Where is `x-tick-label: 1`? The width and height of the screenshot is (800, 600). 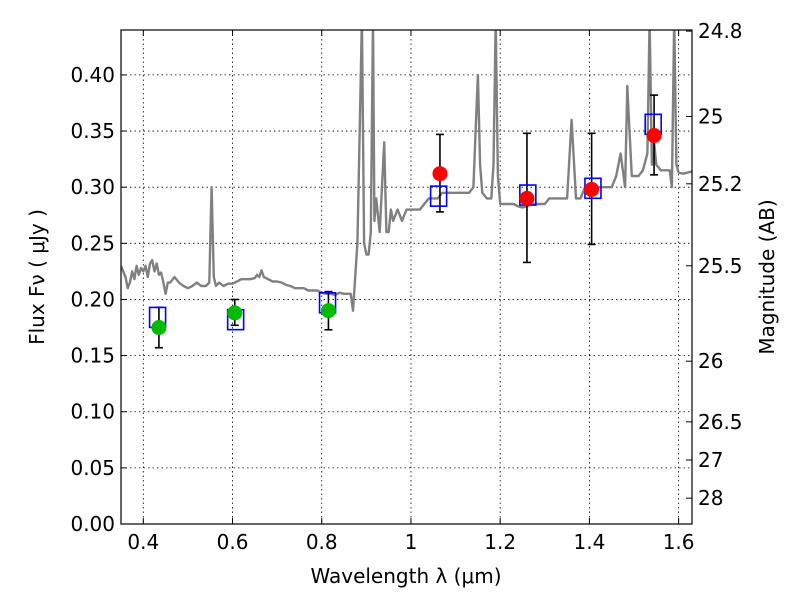 x-tick-label: 1 is located at coordinates (411, 542).